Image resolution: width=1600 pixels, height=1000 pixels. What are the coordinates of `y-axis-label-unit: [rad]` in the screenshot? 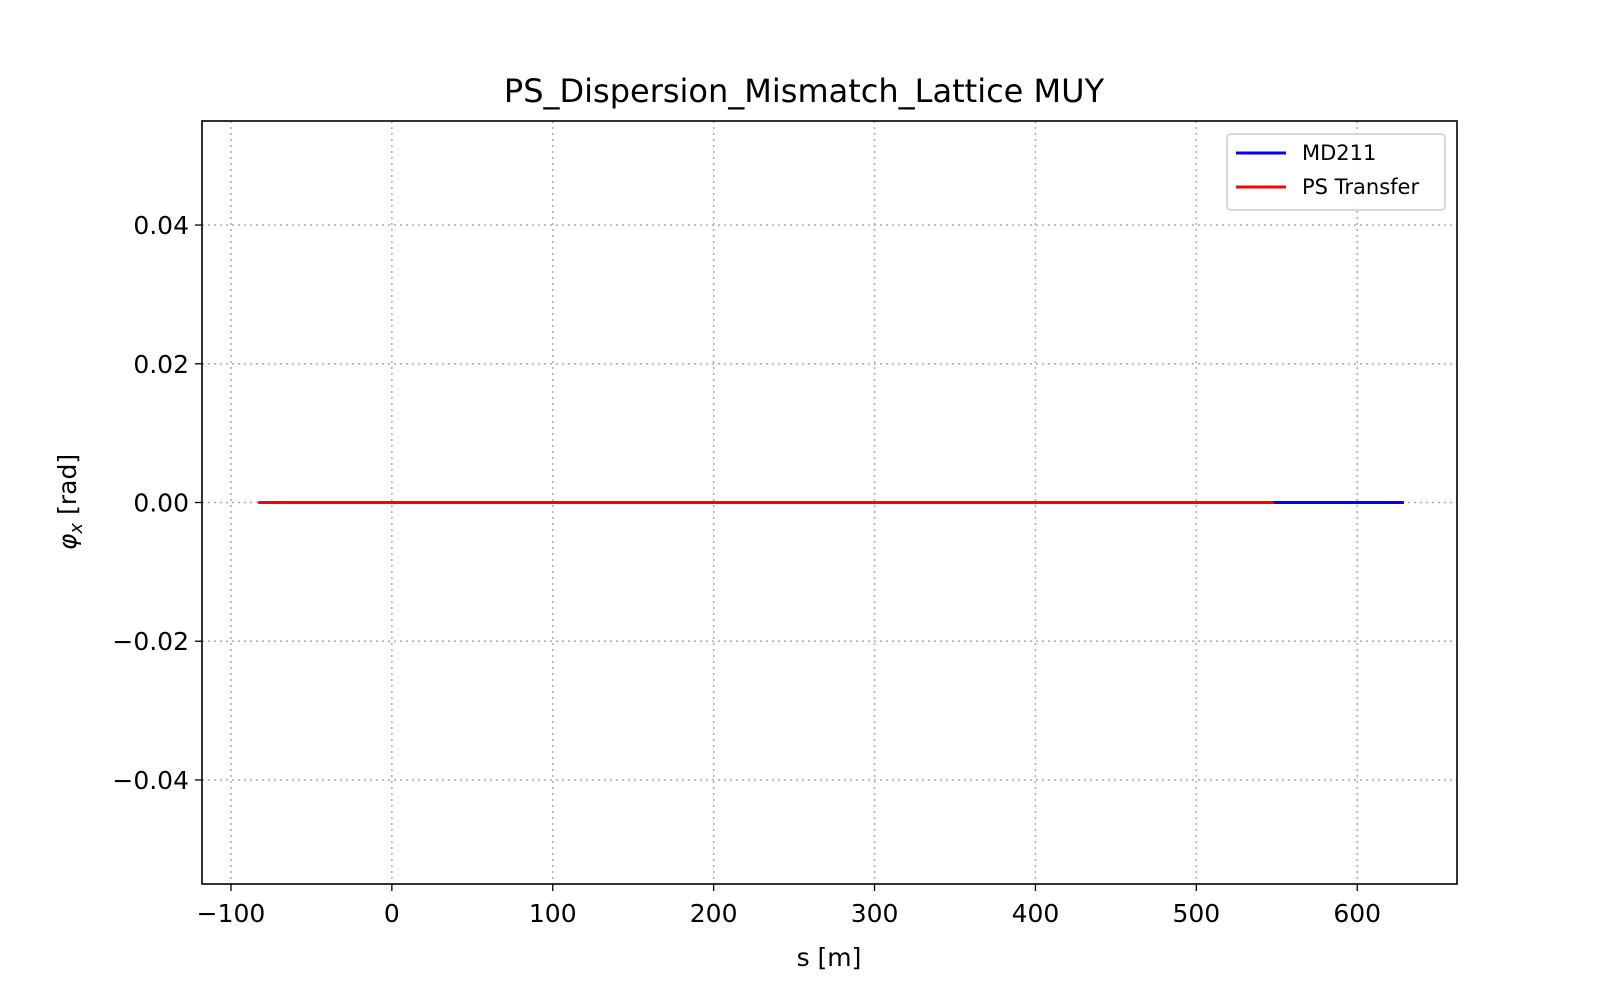 It's located at (67, 484).